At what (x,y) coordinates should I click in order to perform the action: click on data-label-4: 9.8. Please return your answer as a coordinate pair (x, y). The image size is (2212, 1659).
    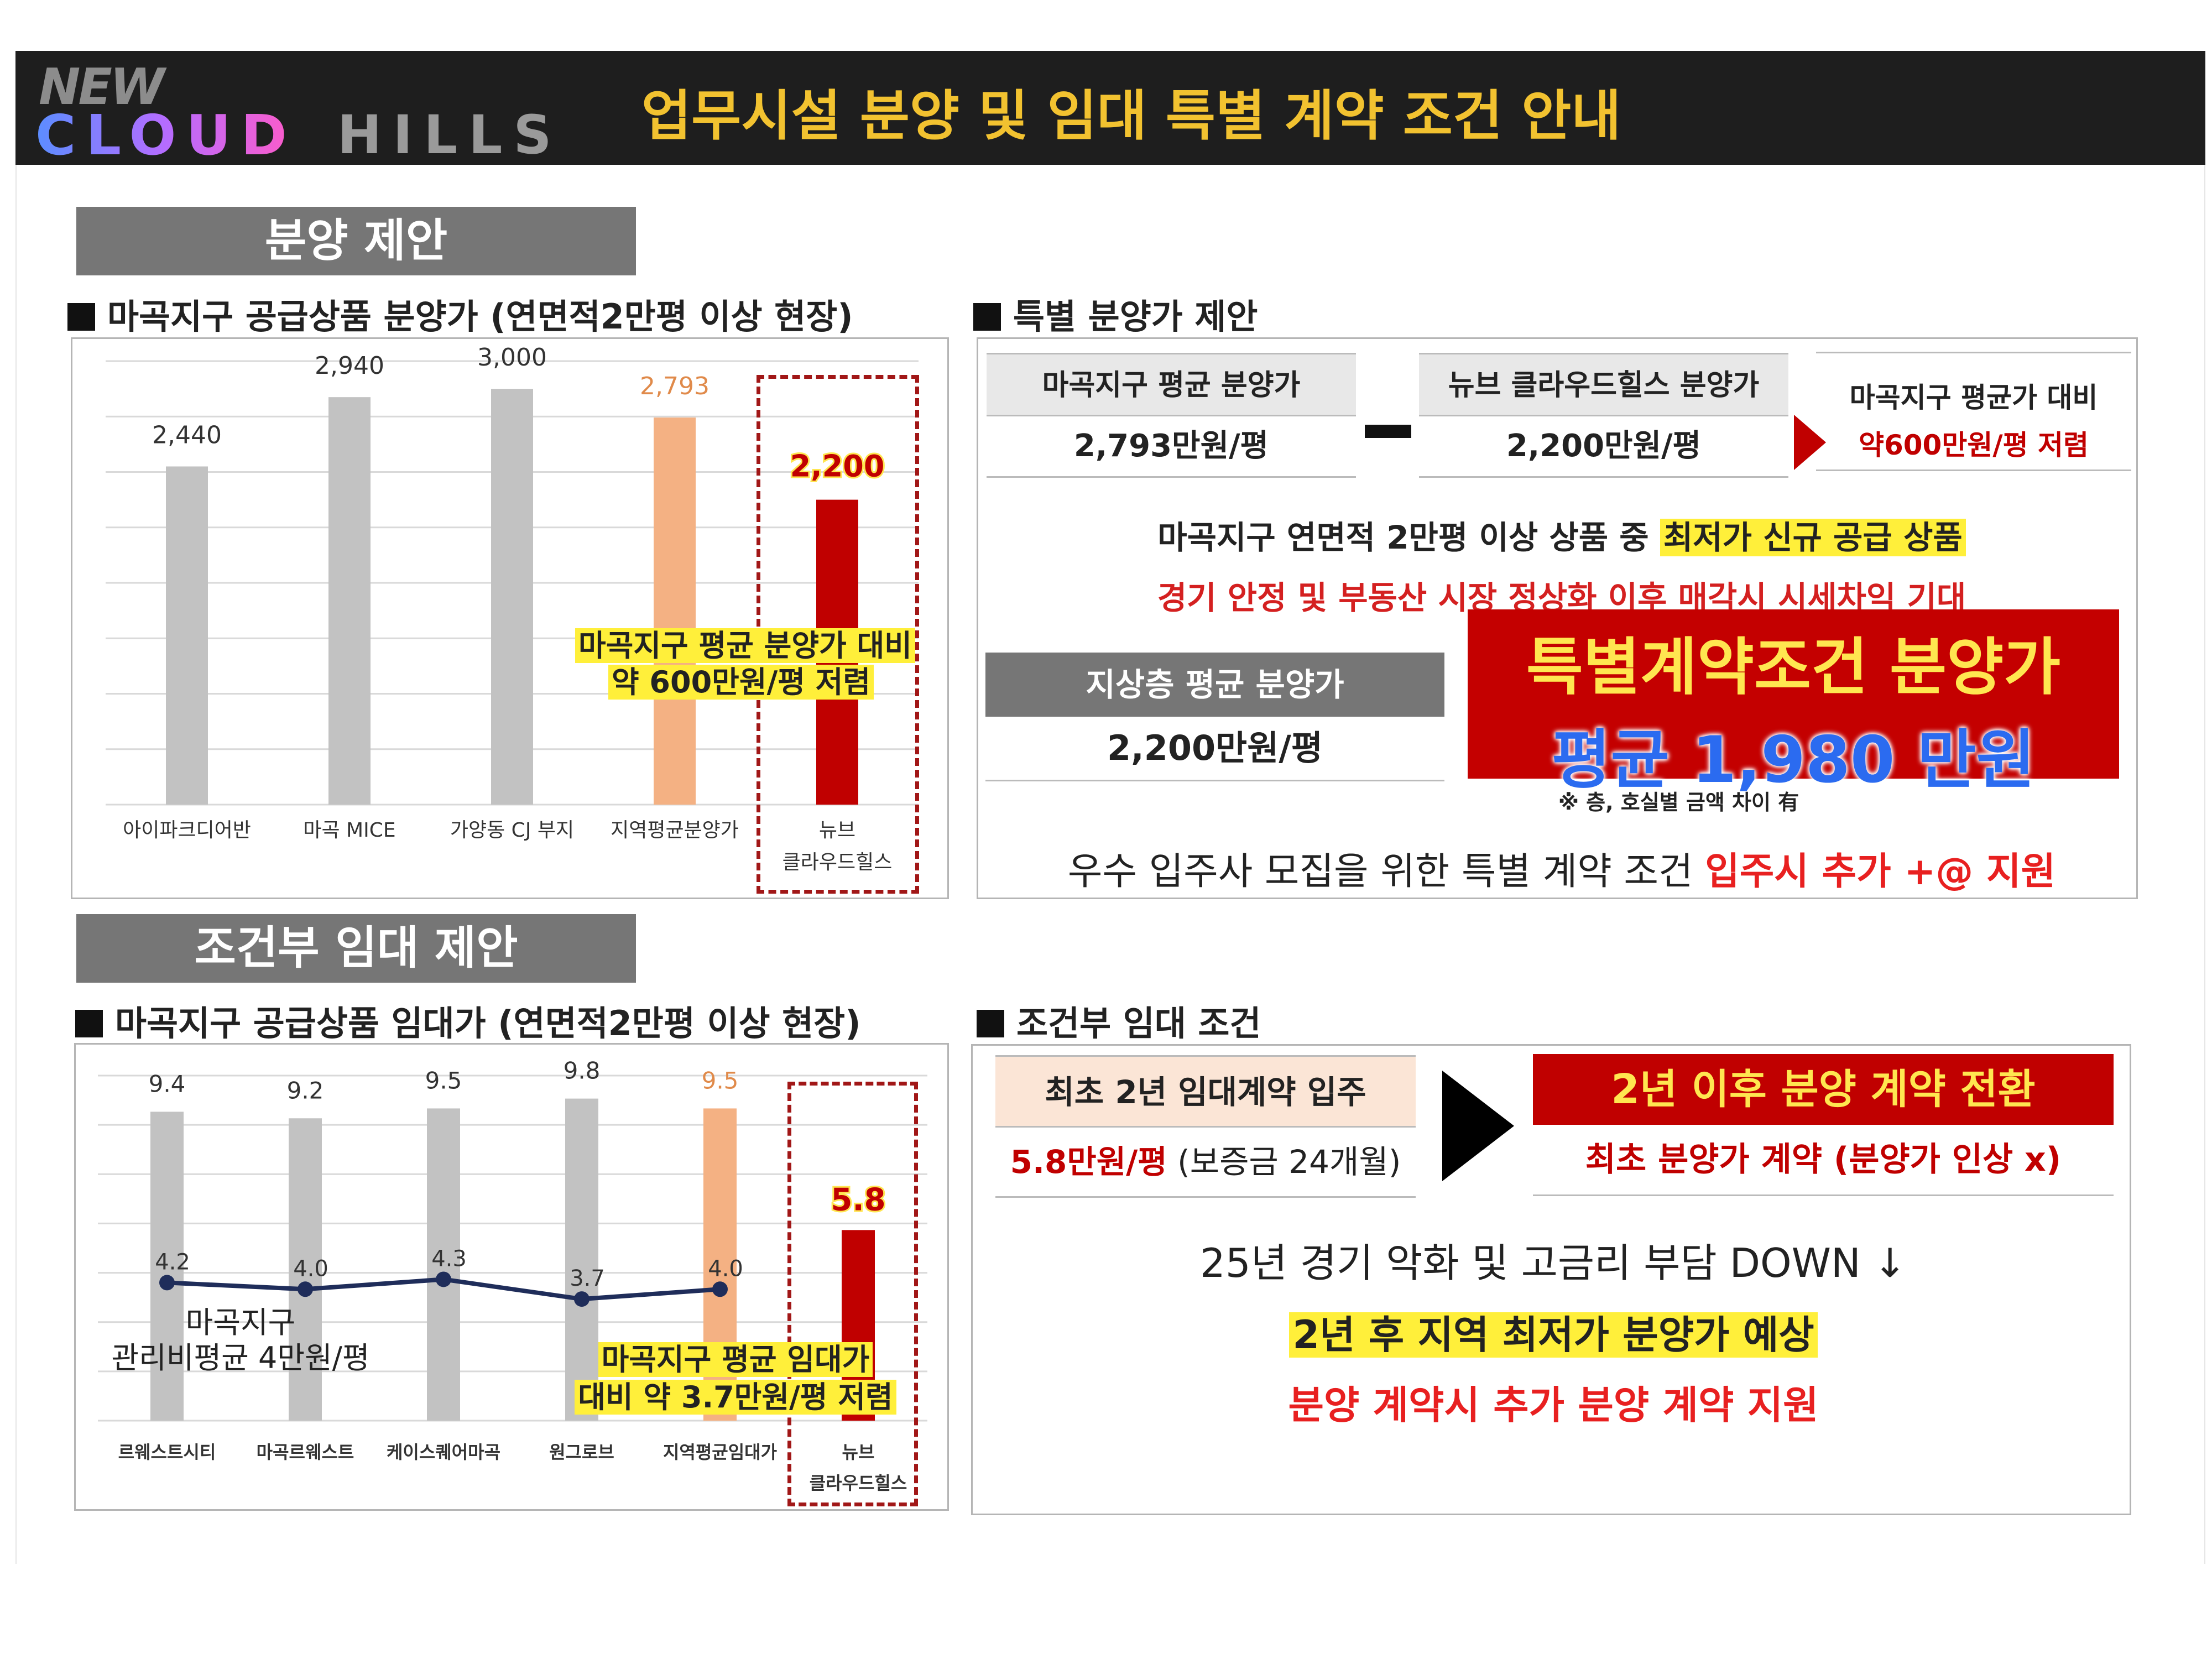
    Looking at the image, I should click on (583, 1071).